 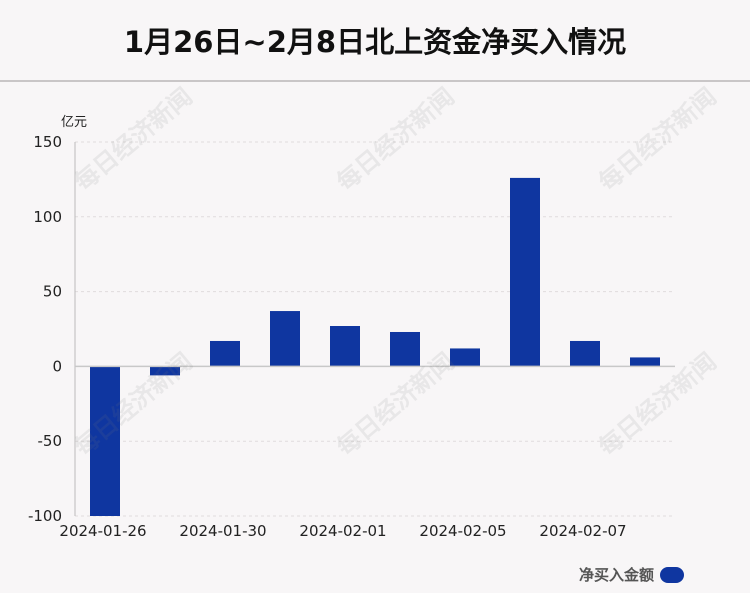 I want to click on legend: 净买入金额, so click(x=631, y=574).